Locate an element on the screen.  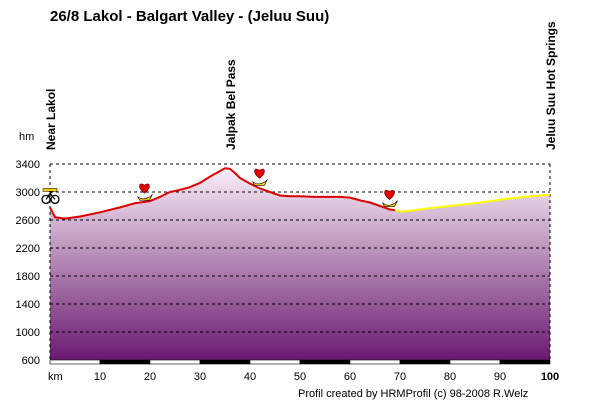
x-axis-unit-label: km is located at coordinates (55, 377).